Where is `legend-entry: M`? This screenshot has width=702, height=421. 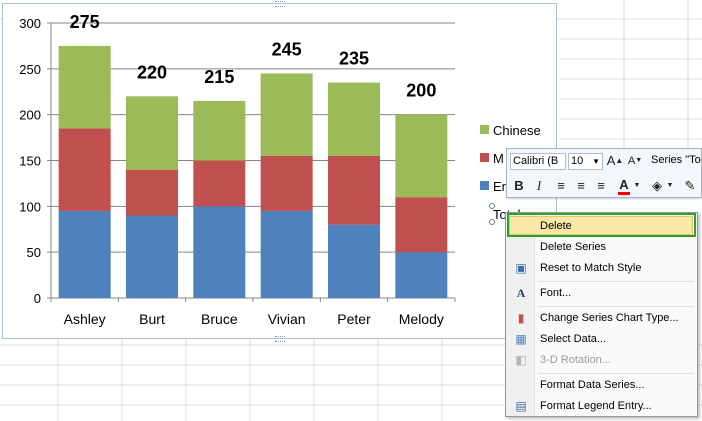 legend-entry: M is located at coordinates (498, 158).